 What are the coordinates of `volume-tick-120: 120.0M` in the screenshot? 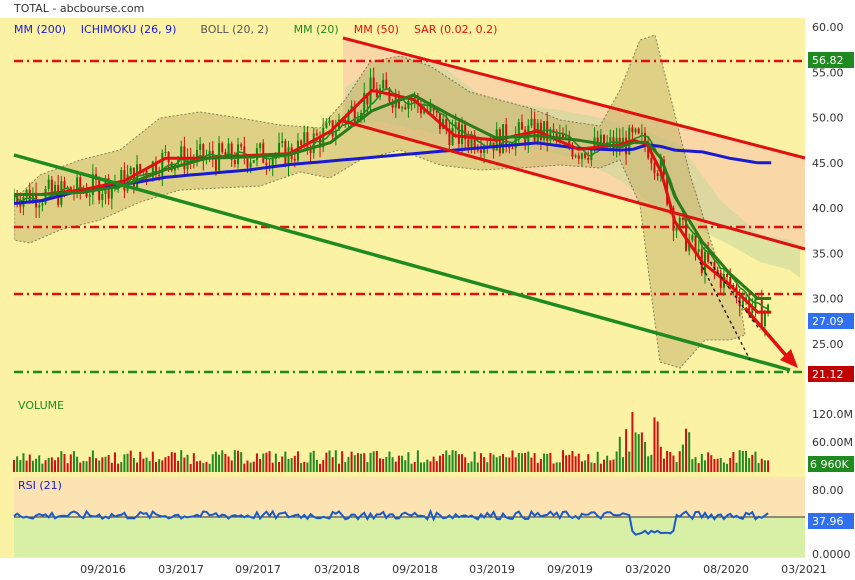 It's located at (832, 414).